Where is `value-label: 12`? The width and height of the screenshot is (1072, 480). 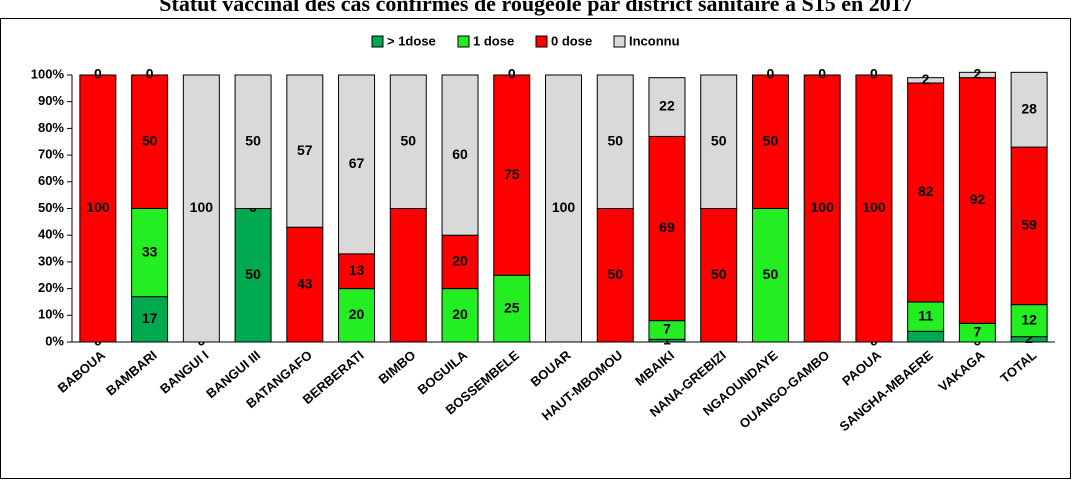
value-label: 12 is located at coordinates (1029, 319).